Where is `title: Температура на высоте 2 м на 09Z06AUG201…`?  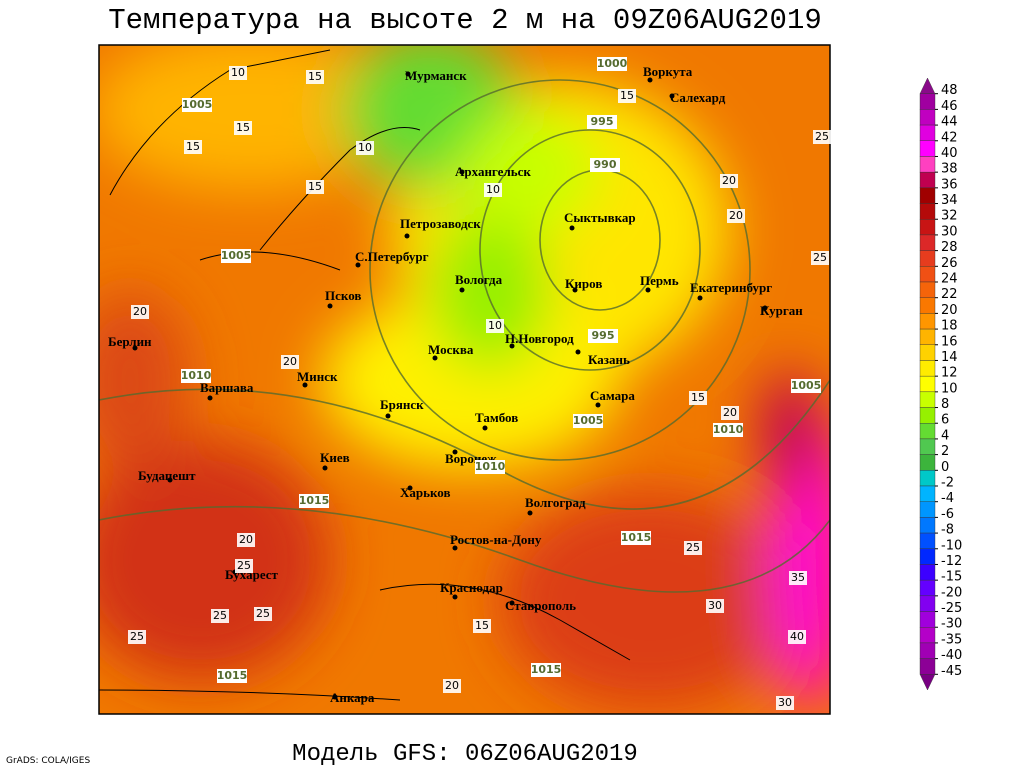
title: Температура на высоте 2 м на 09Z06AUG201… is located at coordinates (465, 20).